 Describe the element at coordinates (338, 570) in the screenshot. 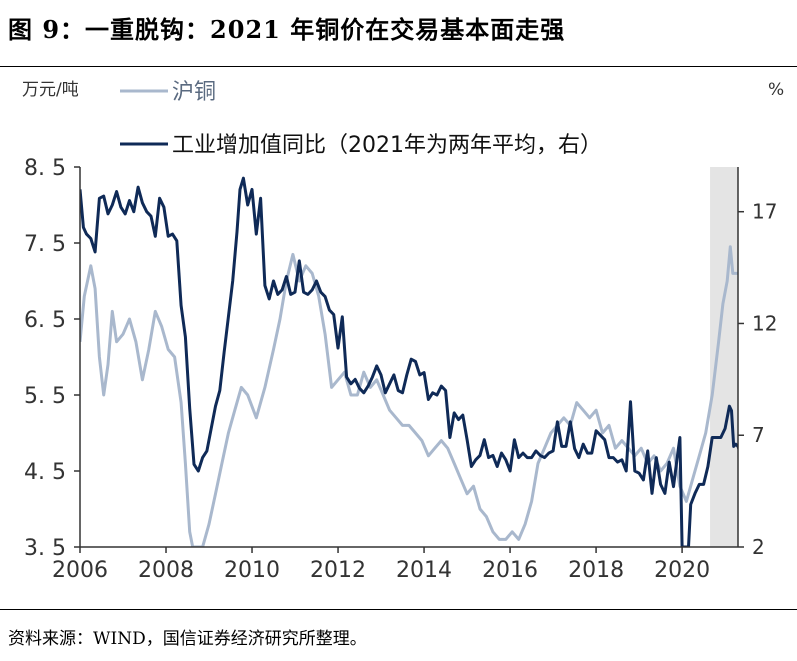

I see `x-tick-label: 2012` at that location.